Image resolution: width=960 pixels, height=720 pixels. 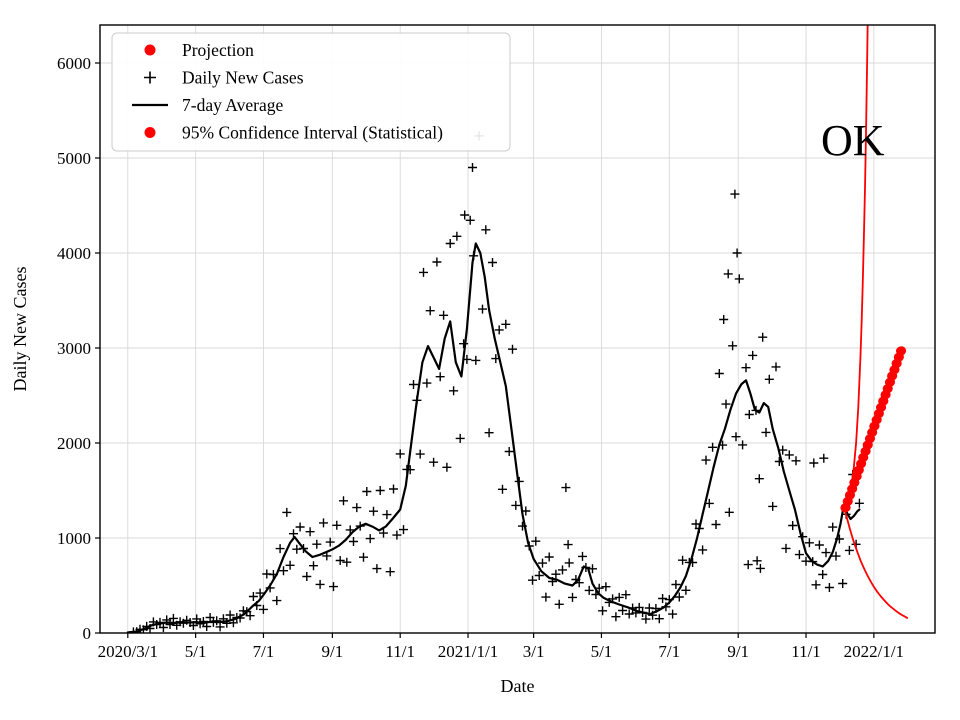 I want to click on legend-label: 95% Confidence Interval (Statistical), so click(x=312, y=133).